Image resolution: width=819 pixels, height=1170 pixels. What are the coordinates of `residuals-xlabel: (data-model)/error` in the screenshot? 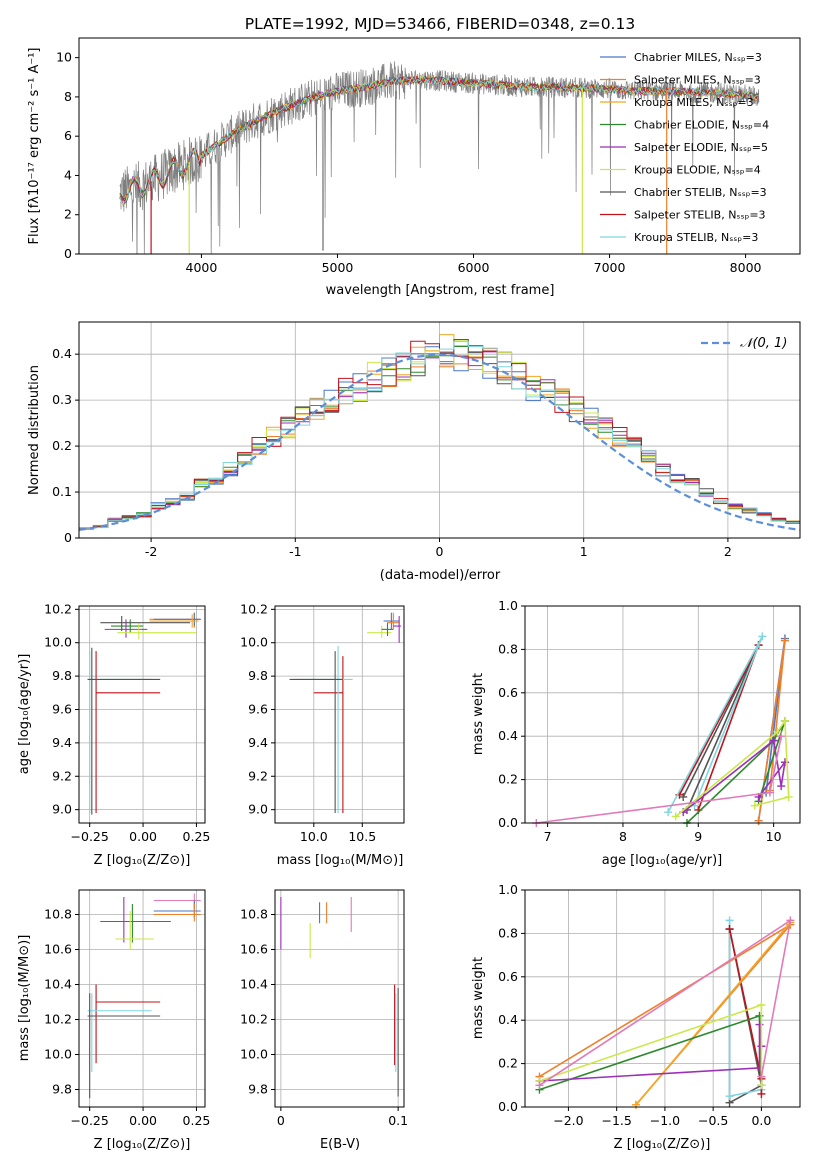 It's located at (440, 575).